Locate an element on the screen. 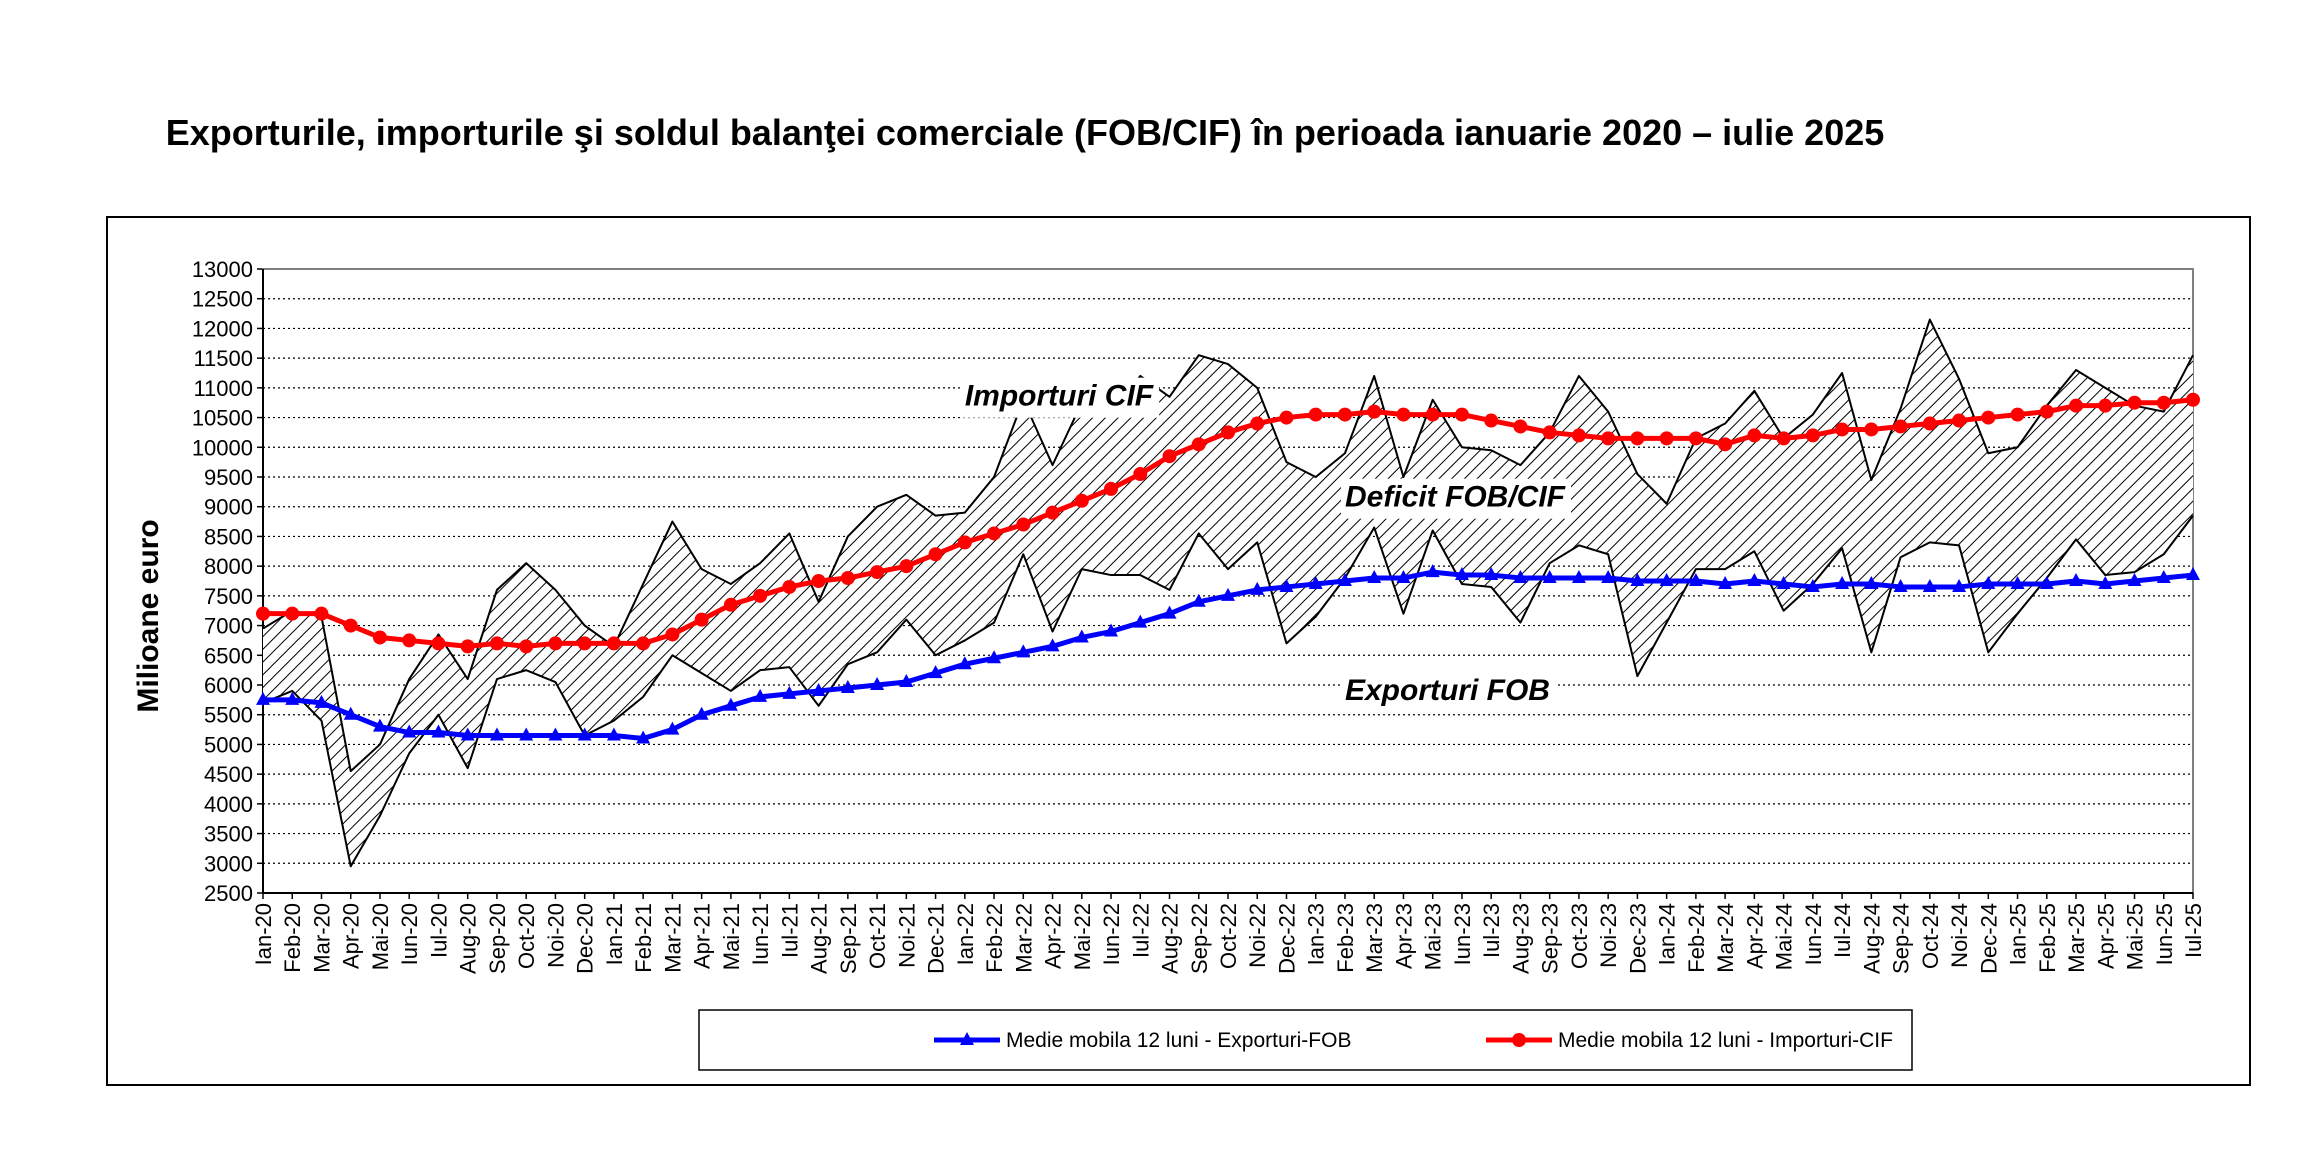 Image resolution: width=2300 pixels, height=1150 pixels. x-tick-label: Iul-25 is located at coordinates (2193, 930).